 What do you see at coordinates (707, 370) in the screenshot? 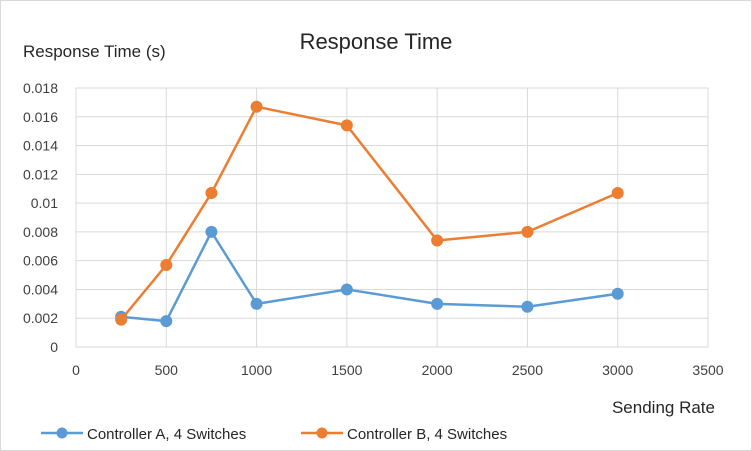
I see `x-tick-label: 3500` at bounding box center [707, 370].